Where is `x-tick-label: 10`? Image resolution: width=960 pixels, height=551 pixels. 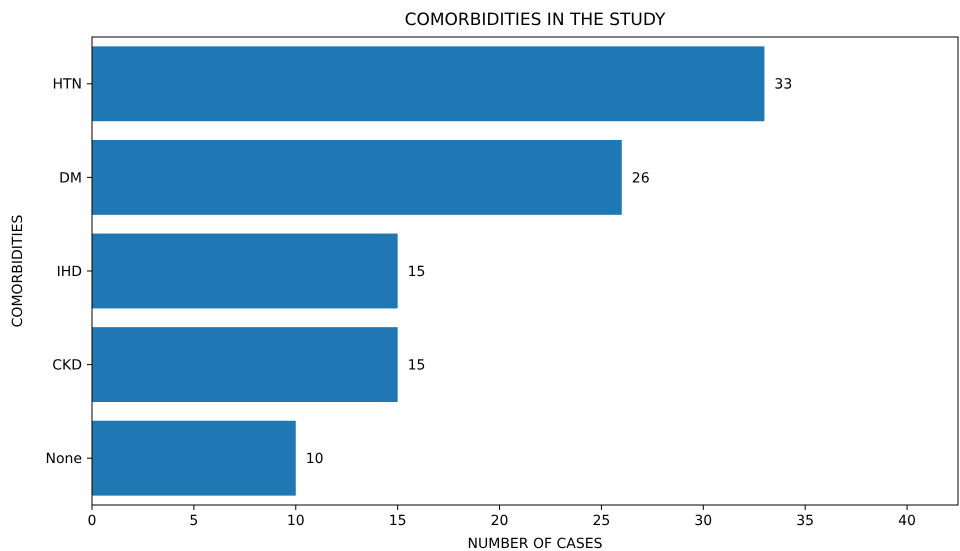
x-tick-label: 10 is located at coordinates (295, 521).